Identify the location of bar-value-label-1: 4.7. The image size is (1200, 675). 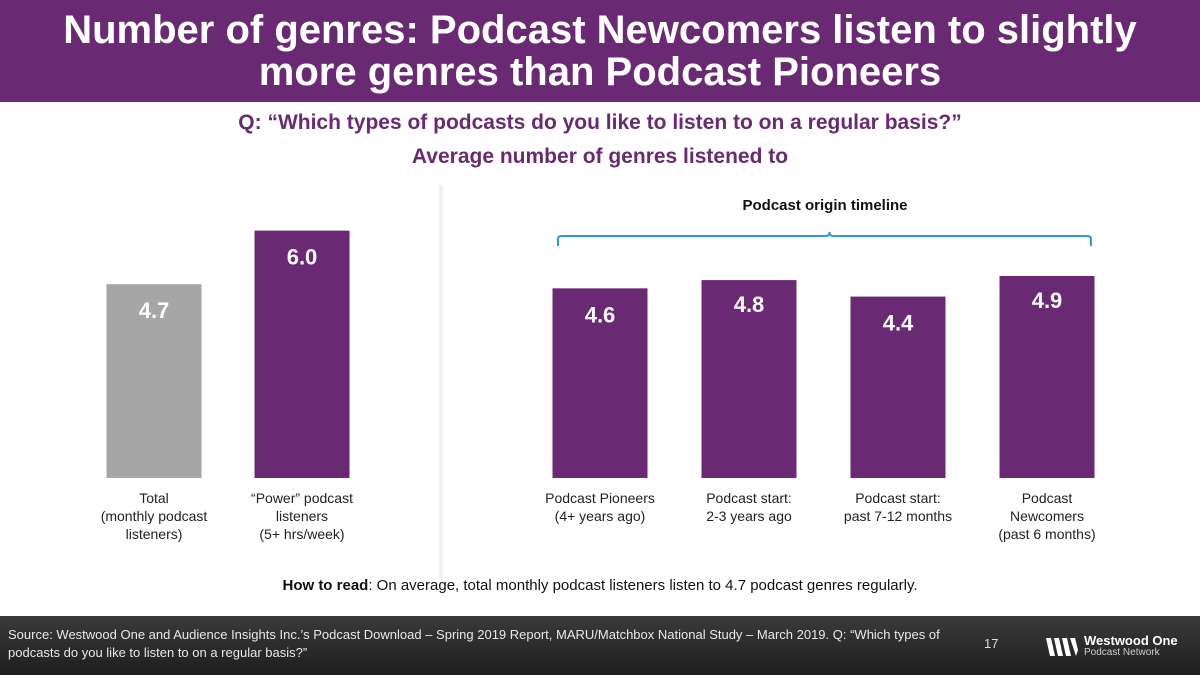
(154, 310).